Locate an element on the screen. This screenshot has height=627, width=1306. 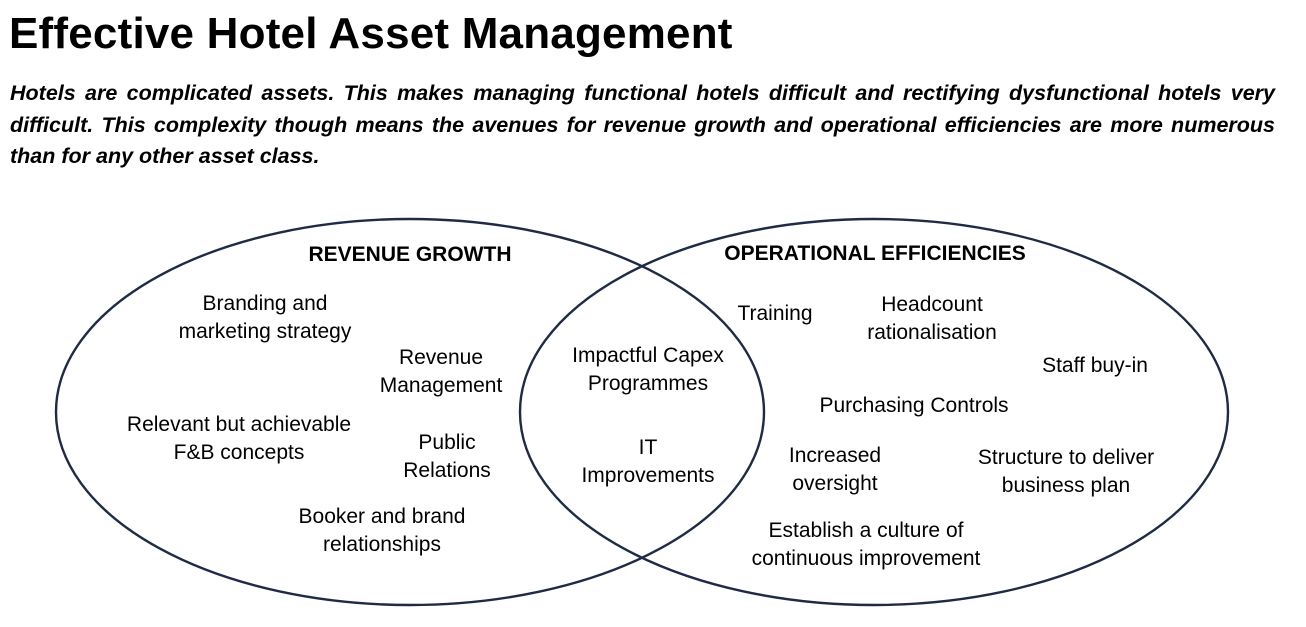
booker-brand-item: Booker and brand relationships is located at coordinates (382, 530).